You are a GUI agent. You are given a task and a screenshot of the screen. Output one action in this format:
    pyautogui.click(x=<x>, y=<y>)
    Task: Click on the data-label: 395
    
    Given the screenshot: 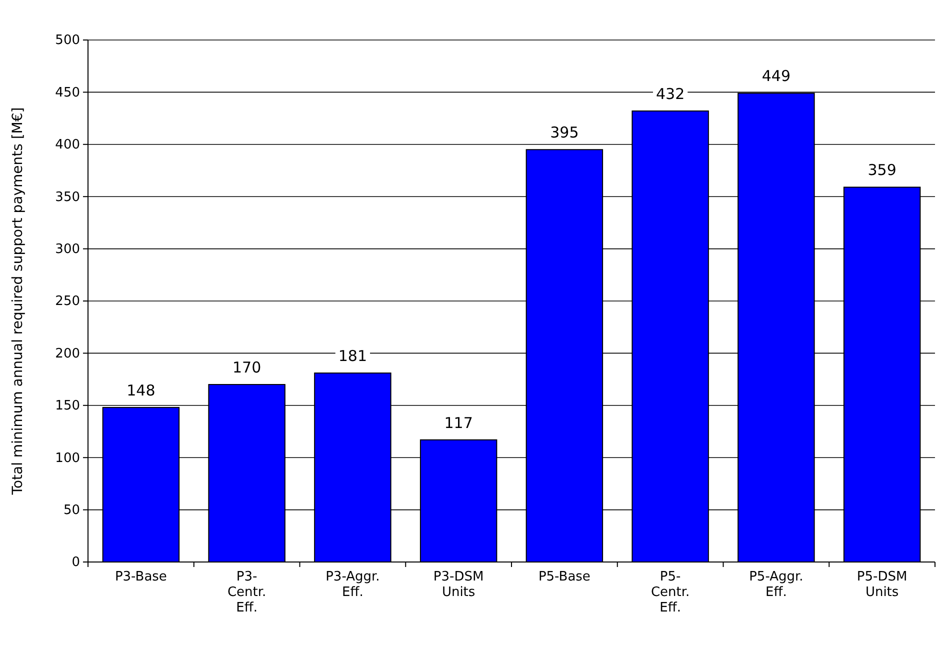 What is the action you would take?
    pyautogui.click(x=564, y=133)
    